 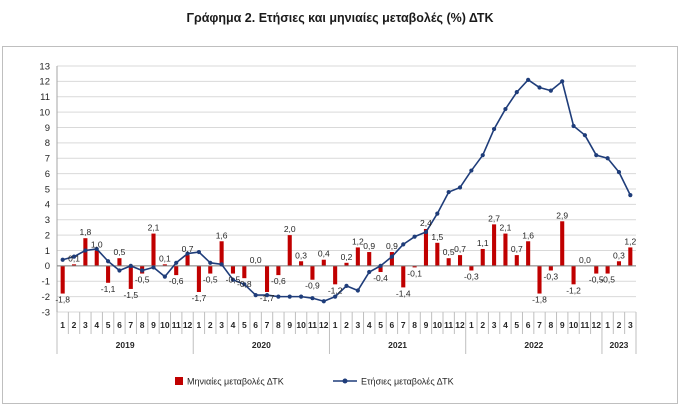 I want to click on bar-data-label: -0,4, so click(x=380, y=278).